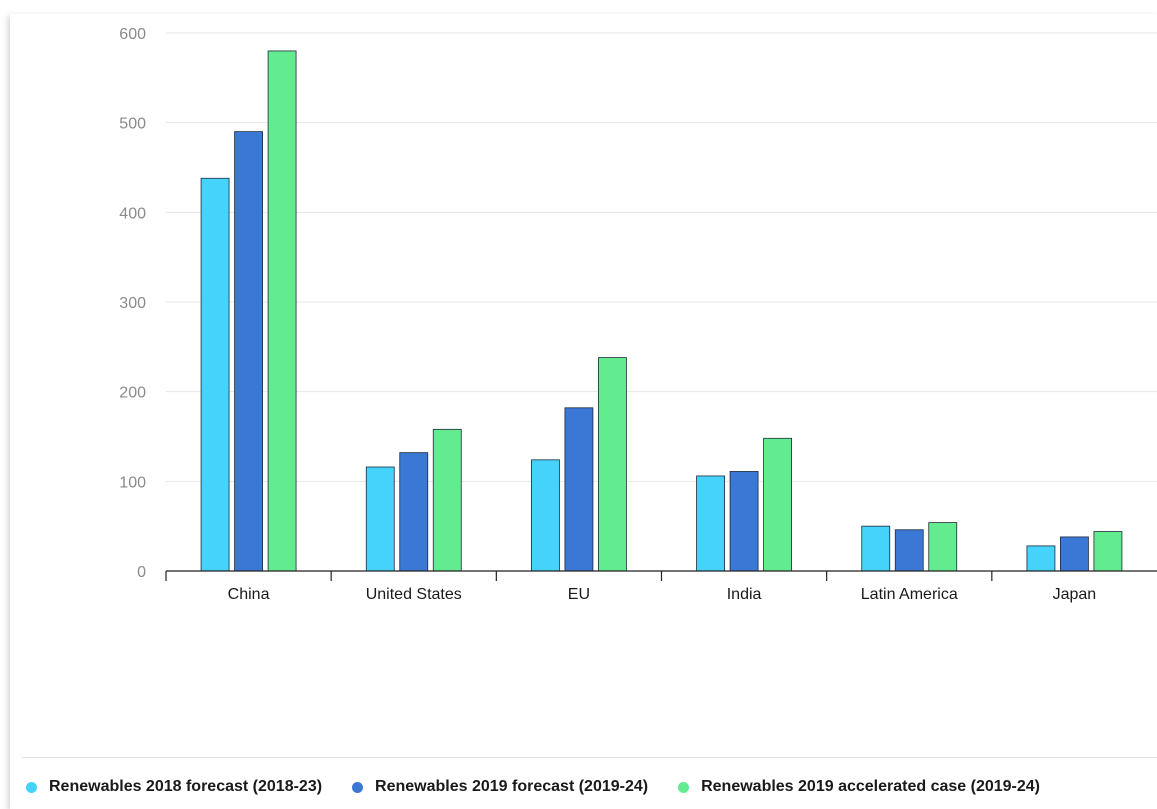 This screenshot has height=809, width=1157. Describe the element at coordinates (414, 594) in the screenshot. I see `x-tick-label: United States` at that location.